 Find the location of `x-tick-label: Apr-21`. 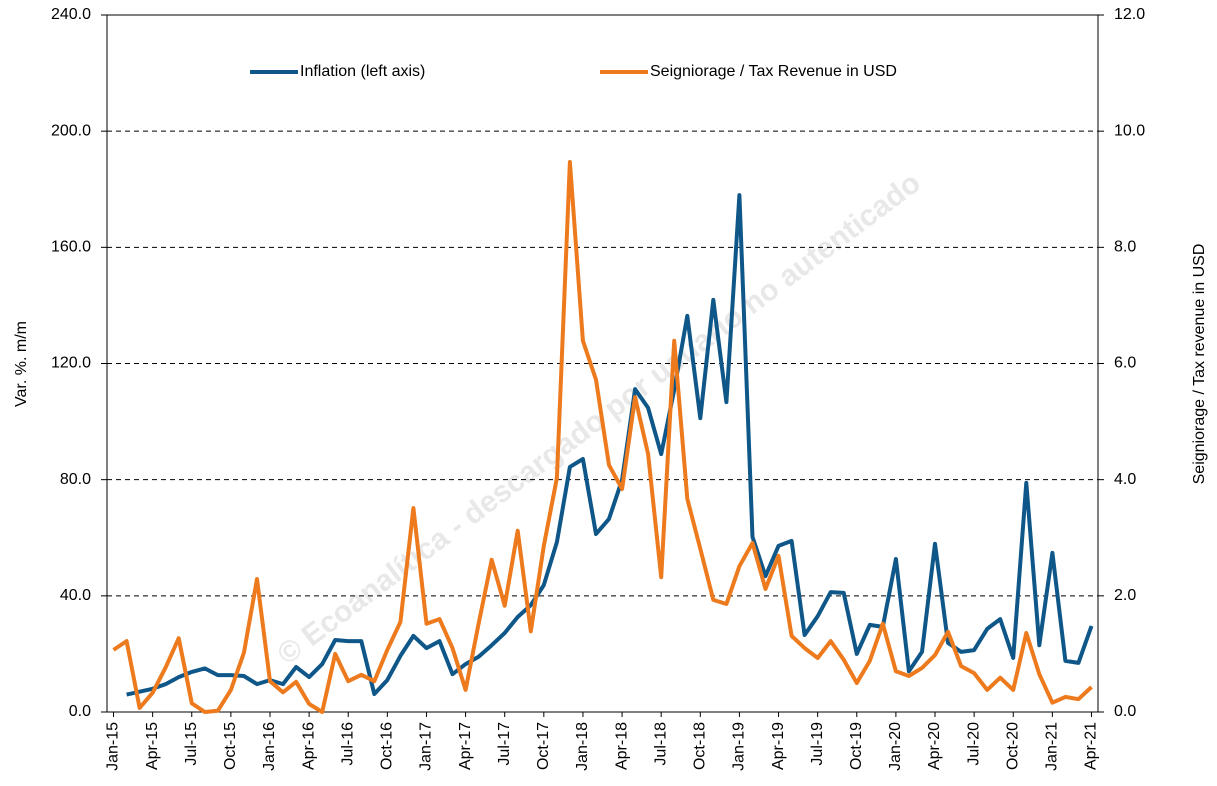

x-tick-label: Apr-21 is located at coordinates (1091, 746).